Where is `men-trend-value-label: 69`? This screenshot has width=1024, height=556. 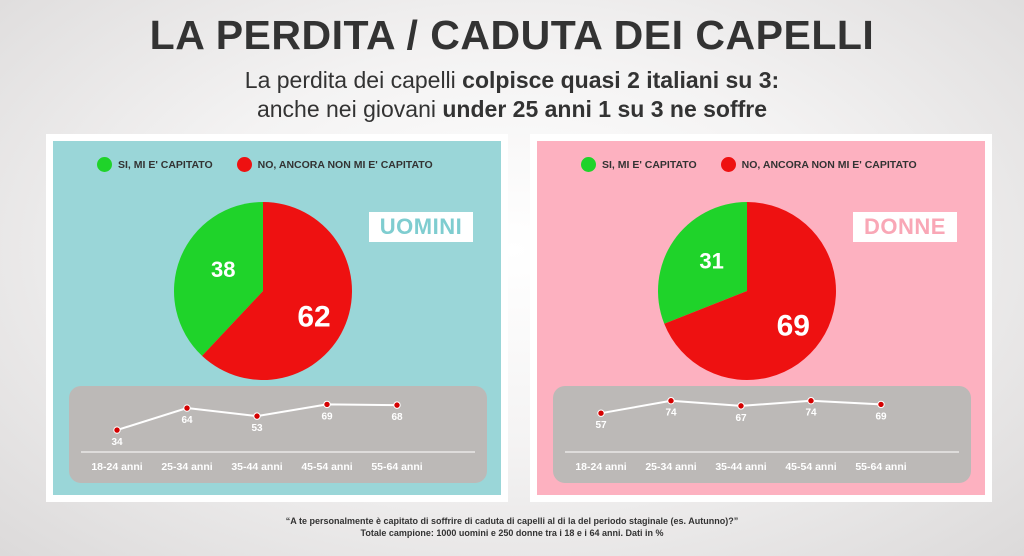
men-trend-value-label: 69 is located at coordinates (327, 416).